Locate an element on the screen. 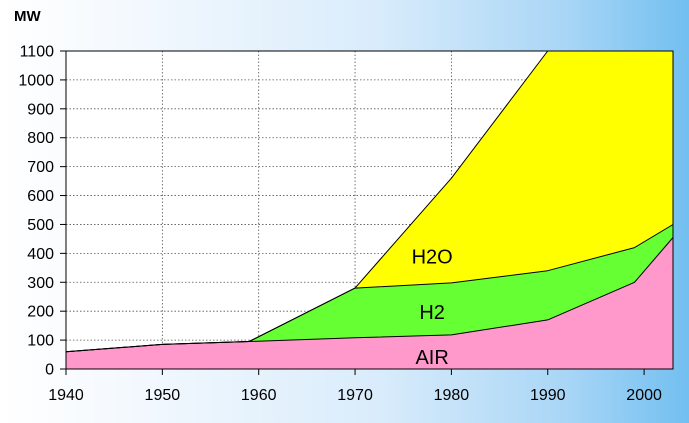 Image resolution: width=689 pixels, height=423 pixels. y-axis-tick-labels: 0 100 200 300 400 500 600 700 800 900 1000 1100 is located at coordinates (36, 211).